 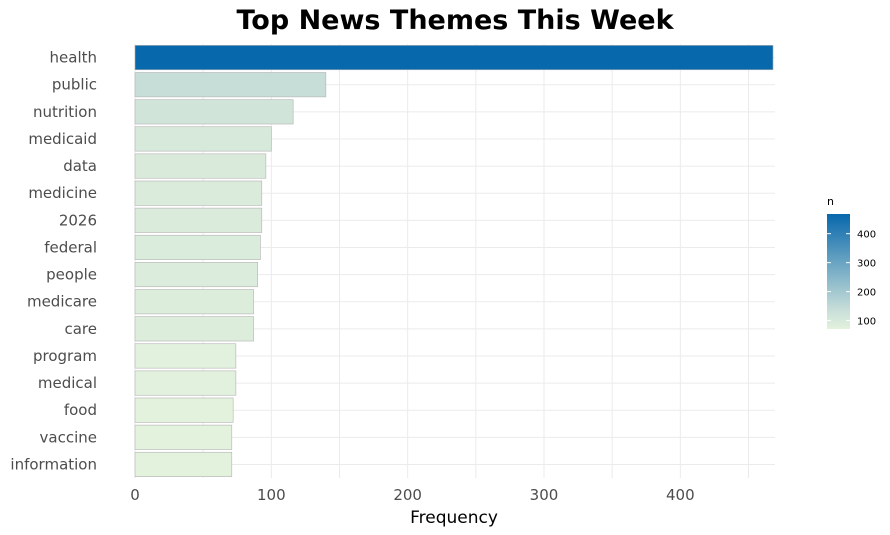 What do you see at coordinates (544, 495) in the screenshot?
I see `x-tick-label: 300` at bounding box center [544, 495].